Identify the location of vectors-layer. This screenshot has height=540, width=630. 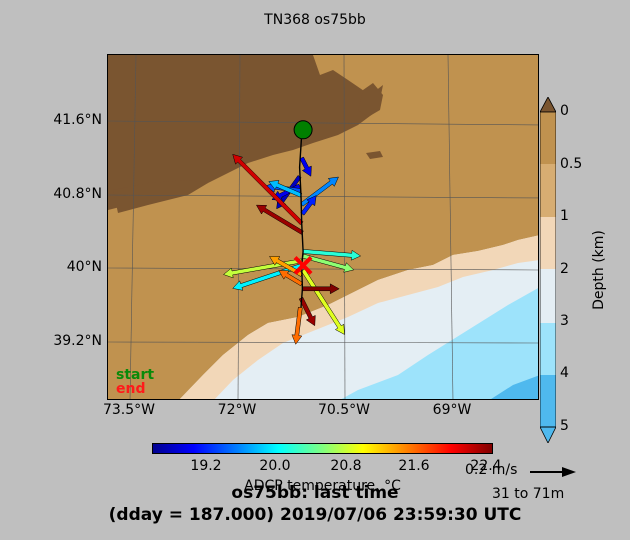
(292, 249).